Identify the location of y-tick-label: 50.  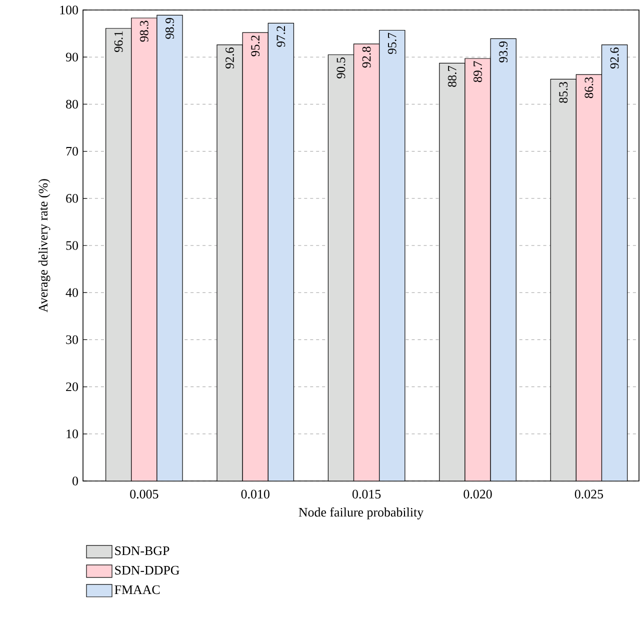
(72, 245).